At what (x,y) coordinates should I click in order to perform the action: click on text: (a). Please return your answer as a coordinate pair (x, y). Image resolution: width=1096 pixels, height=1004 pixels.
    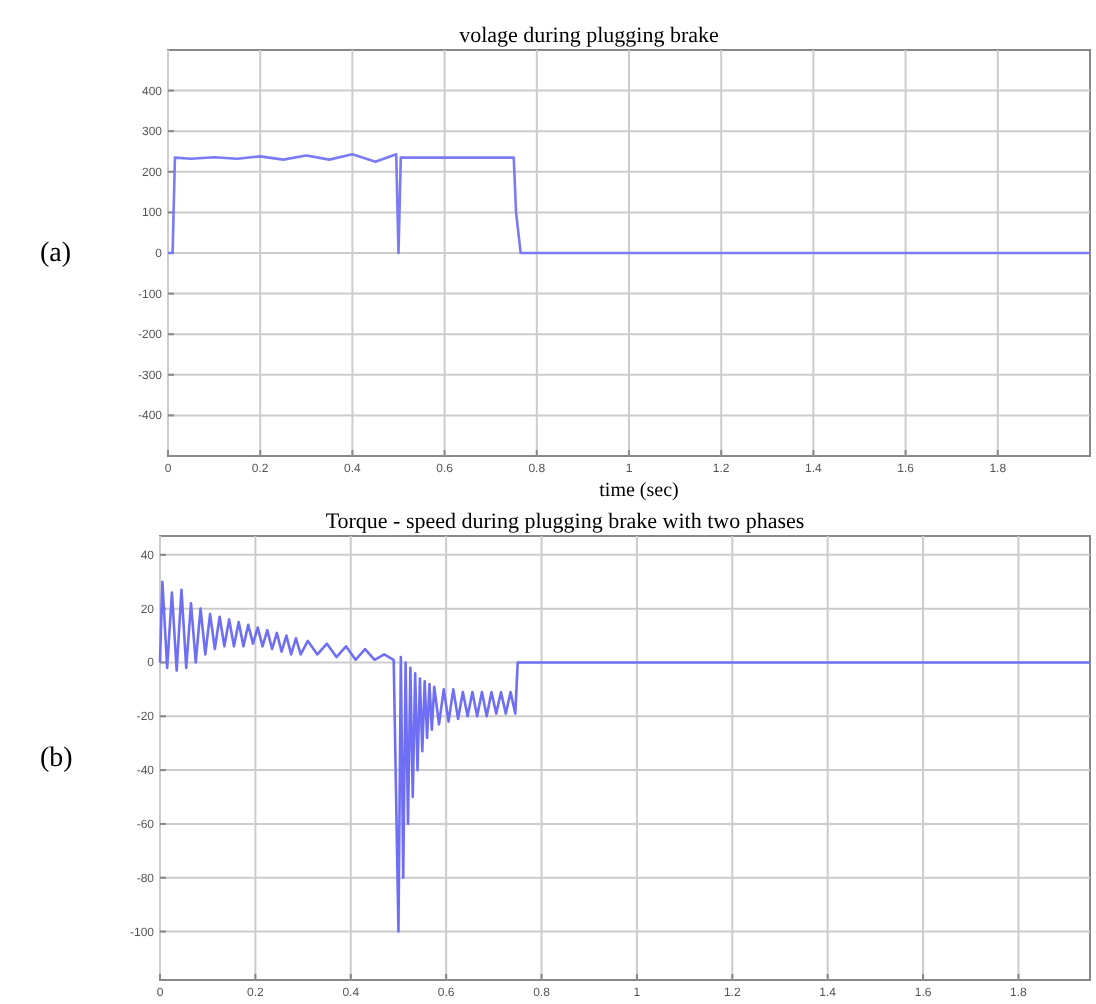
    Looking at the image, I should click on (56, 254).